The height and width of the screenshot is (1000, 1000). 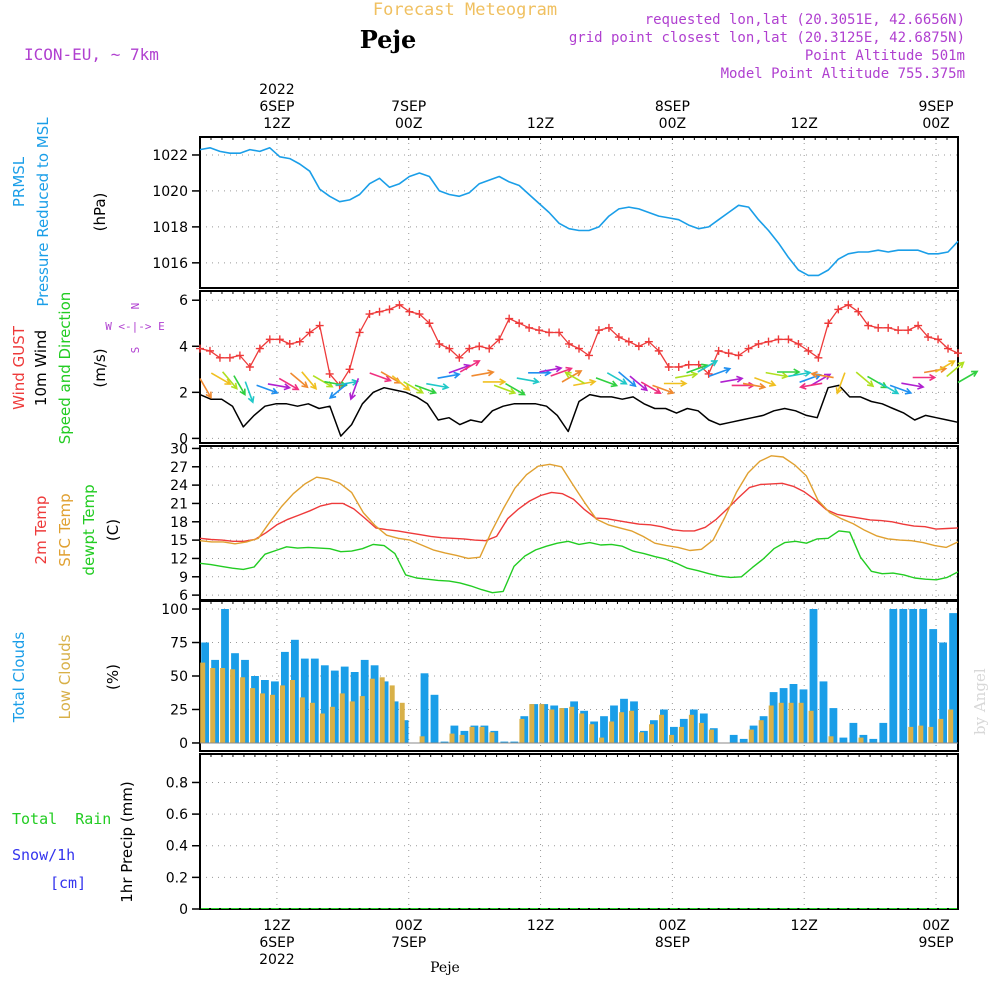 What do you see at coordinates (41, 368) in the screenshot?
I see `wind-label-10m: 10m Wind` at bounding box center [41, 368].